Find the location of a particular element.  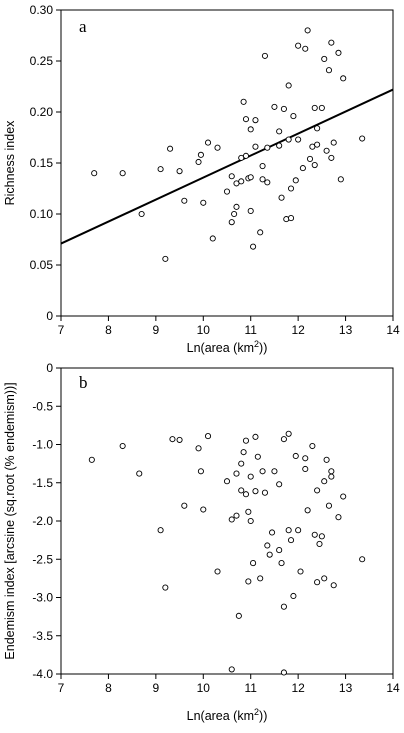

endemism-y-tick-label: -3.5 is located at coordinates (42, 636).